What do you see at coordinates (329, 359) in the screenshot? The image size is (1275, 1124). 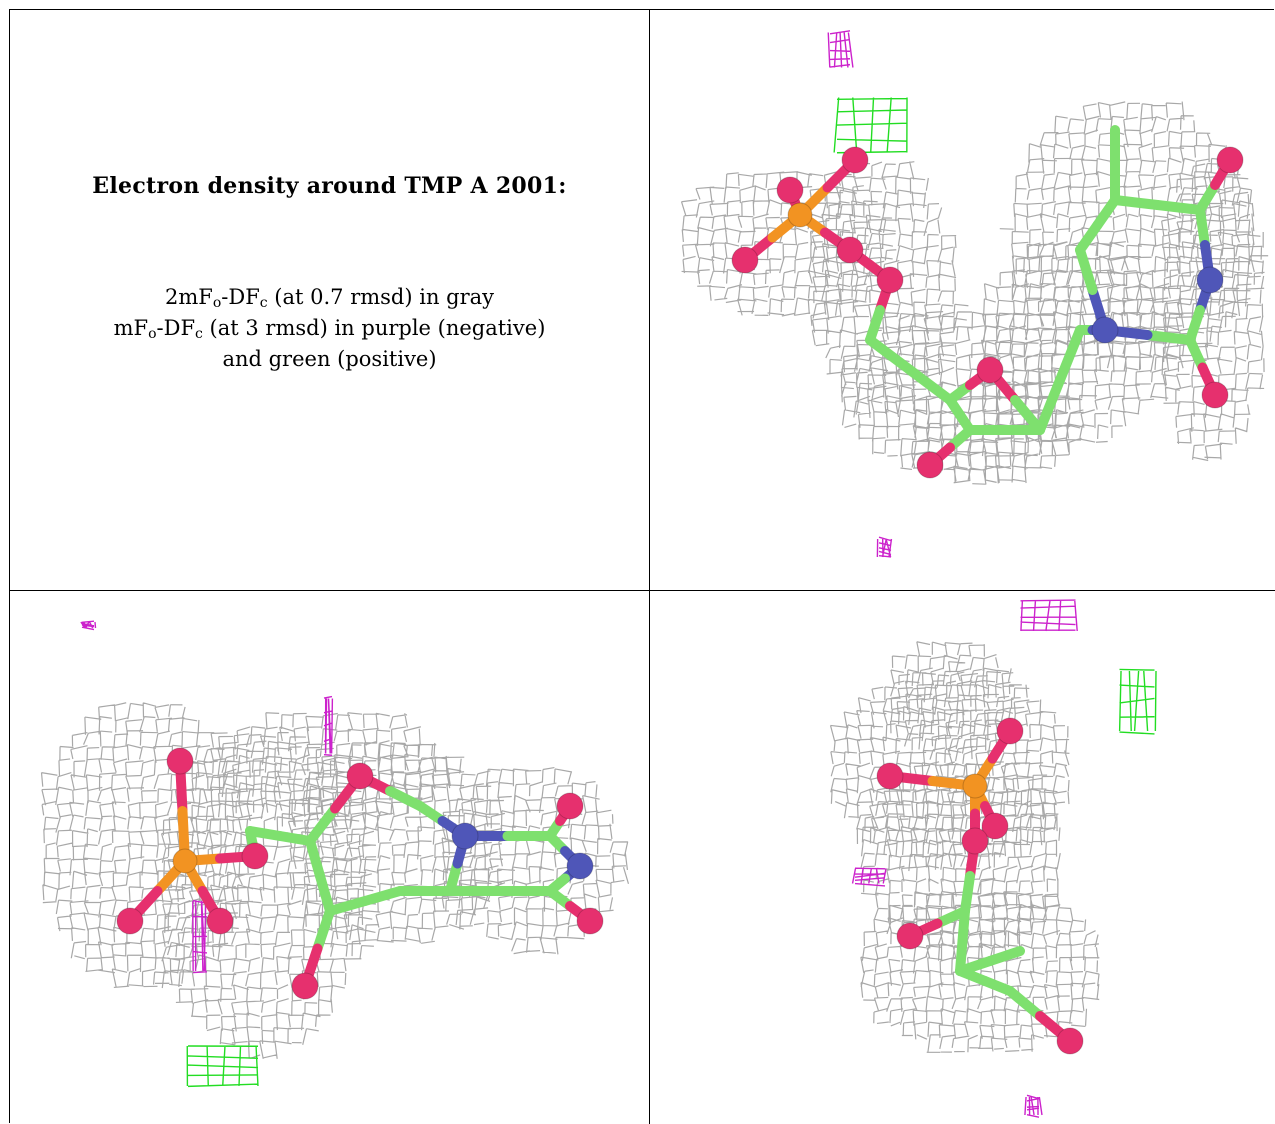 I see `caption-line-colors: and green (positive)` at bounding box center [329, 359].